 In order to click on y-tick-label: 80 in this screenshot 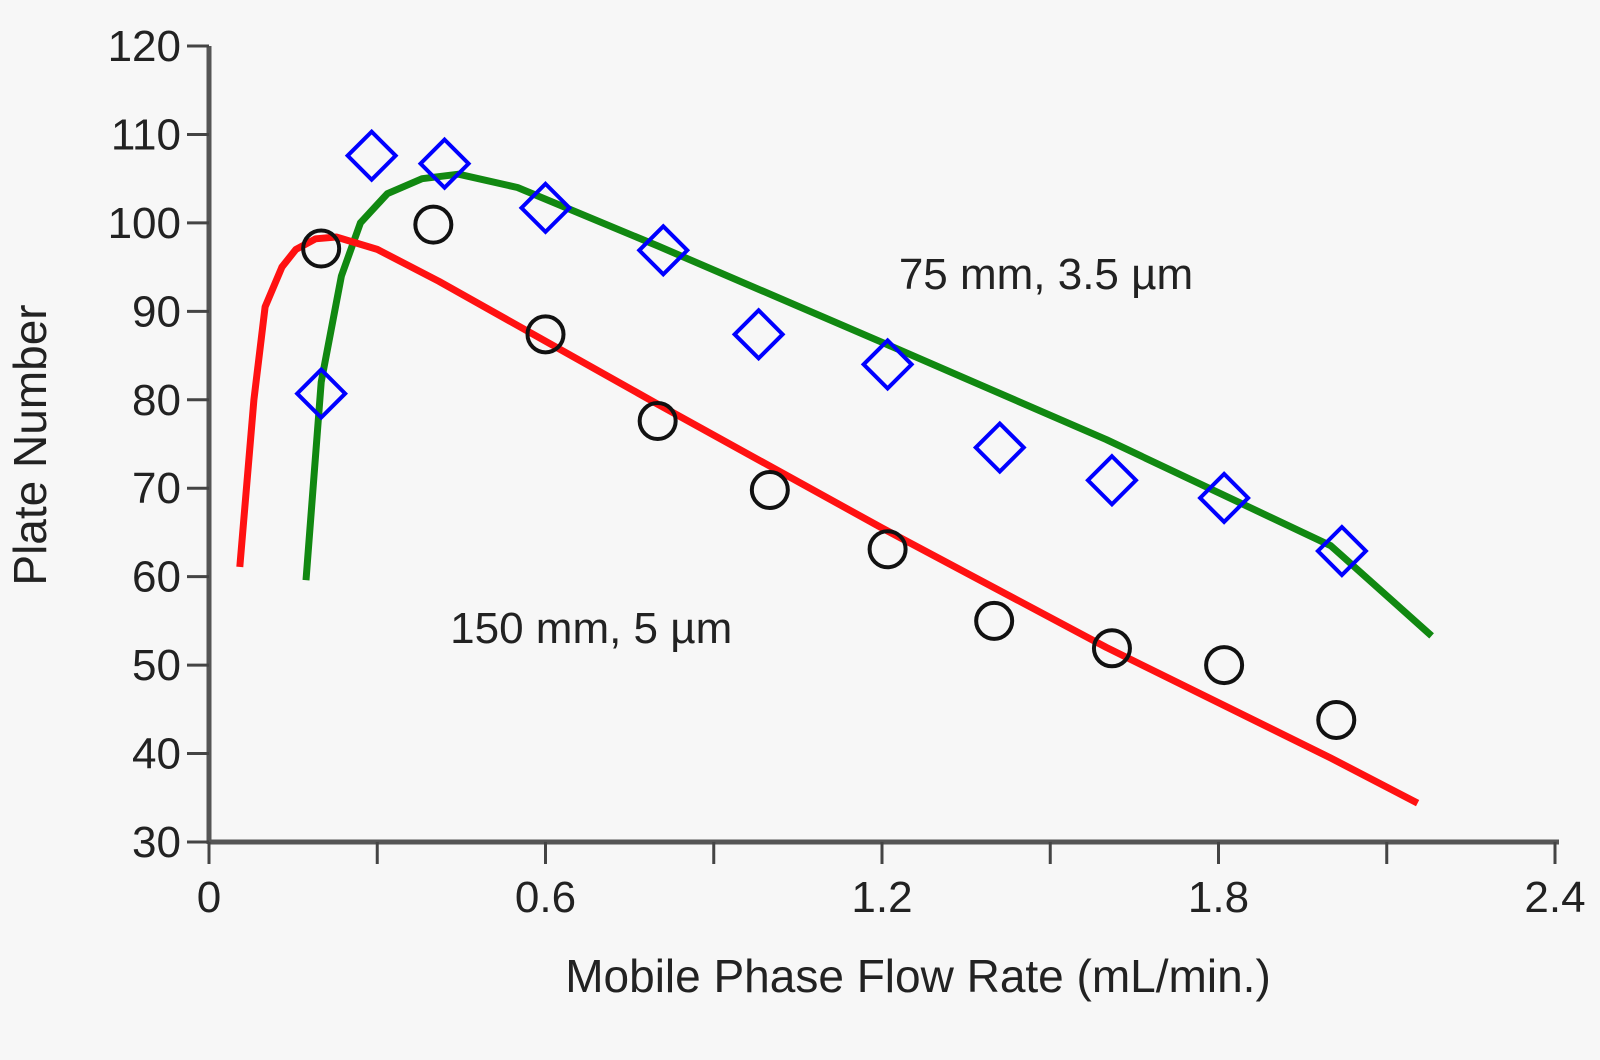, I will do `click(156, 400)`.